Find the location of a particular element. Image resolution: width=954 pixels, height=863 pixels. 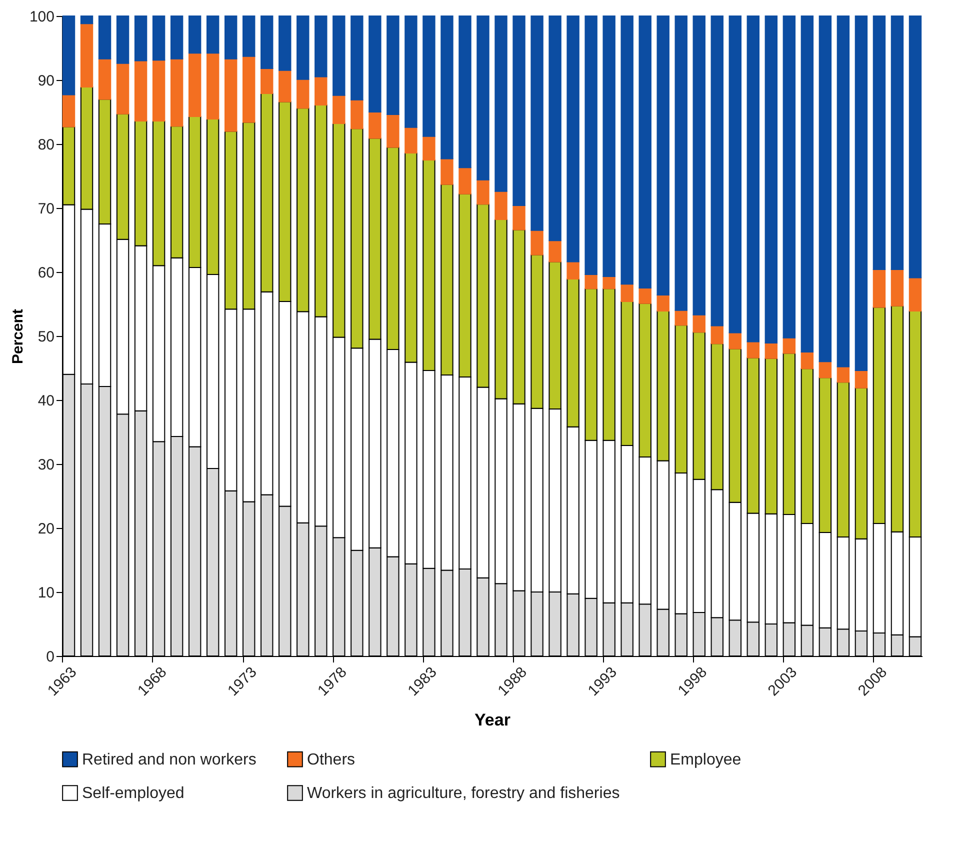

y-tick-label: 20 is located at coordinates (46, 529).